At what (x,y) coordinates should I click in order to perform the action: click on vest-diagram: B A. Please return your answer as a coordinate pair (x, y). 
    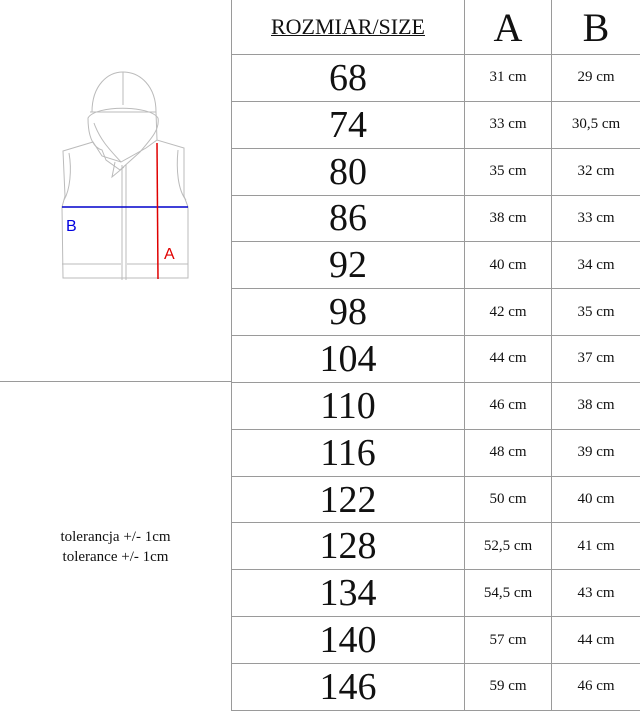
    Looking at the image, I should click on (125, 175).